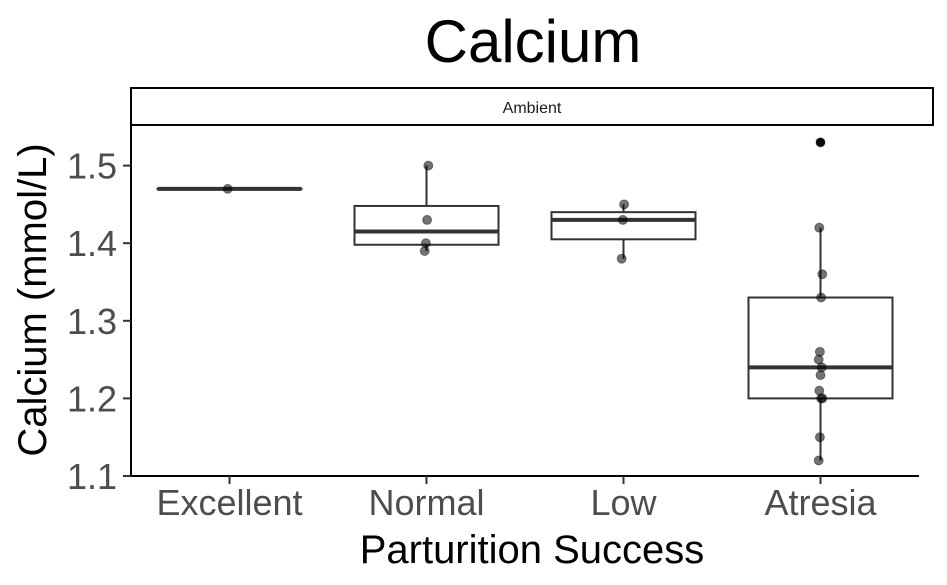 The height and width of the screenshot is (585, 947). What do you see at coordinates (33, 299) in the screenshot?
I see `y-axis-title: Calcium (mmol/L)` at bounding box center [33, 299].